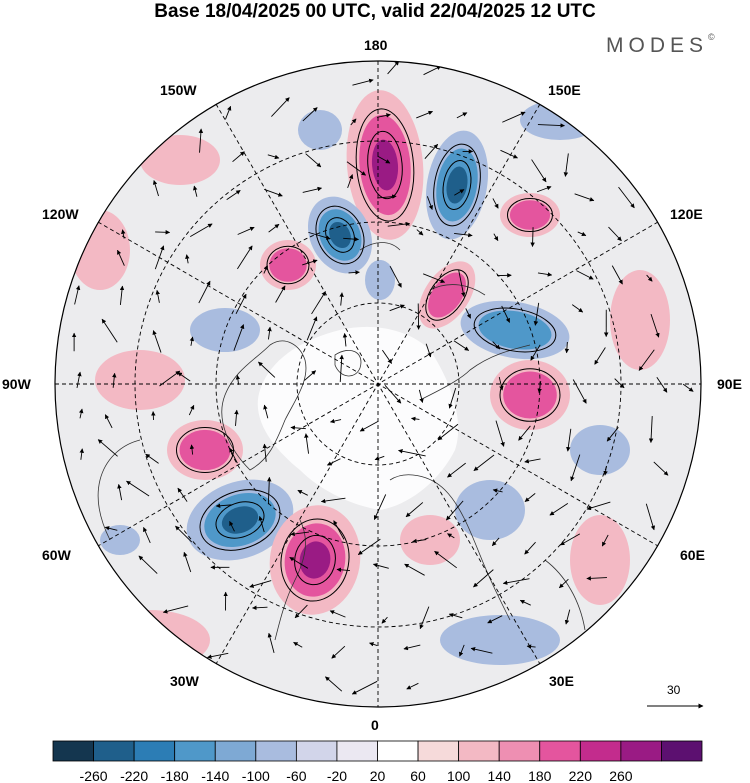 The width and height of the screenshot is (750, 783). I want to click on lon-label-90e: 90E, so click(729, 384).